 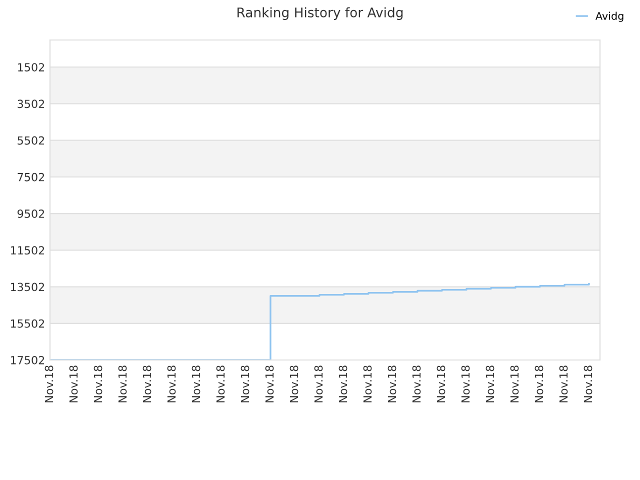 What do you see at coordinates (31, 104) in the screenshot?
I see `y-tick-label: 3502` at bounding box center [31, 104].